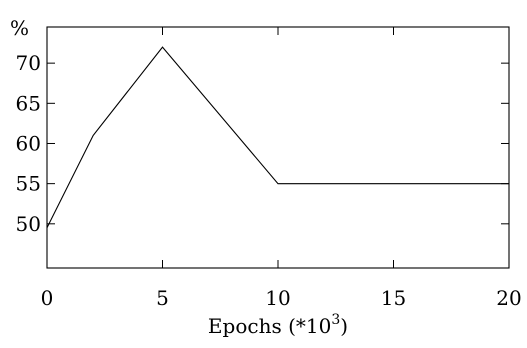 The image size is (527, 348). I want to click on y-tick-label: 50, so click(28, 224).